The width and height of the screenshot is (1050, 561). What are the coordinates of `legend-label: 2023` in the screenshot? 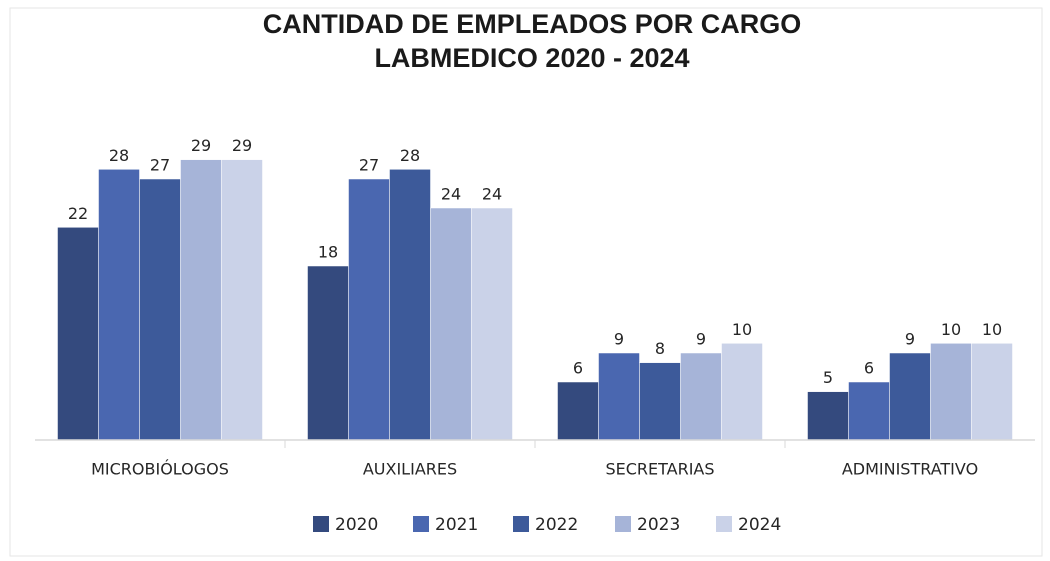 It's located at (658, 525).